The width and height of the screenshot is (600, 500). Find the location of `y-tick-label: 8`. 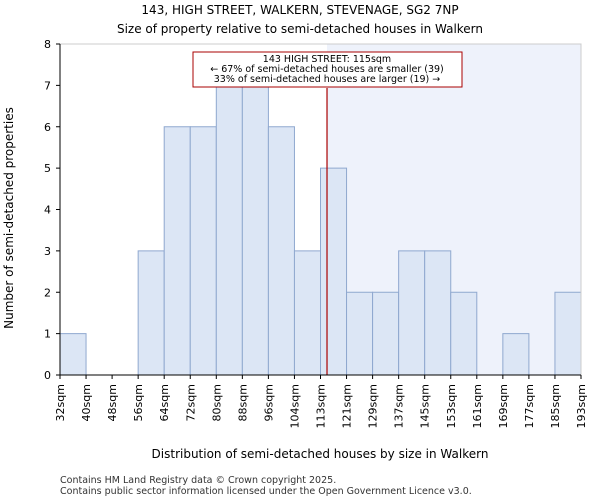

y-tick-label: 8 is located at coordinates (47, 44).